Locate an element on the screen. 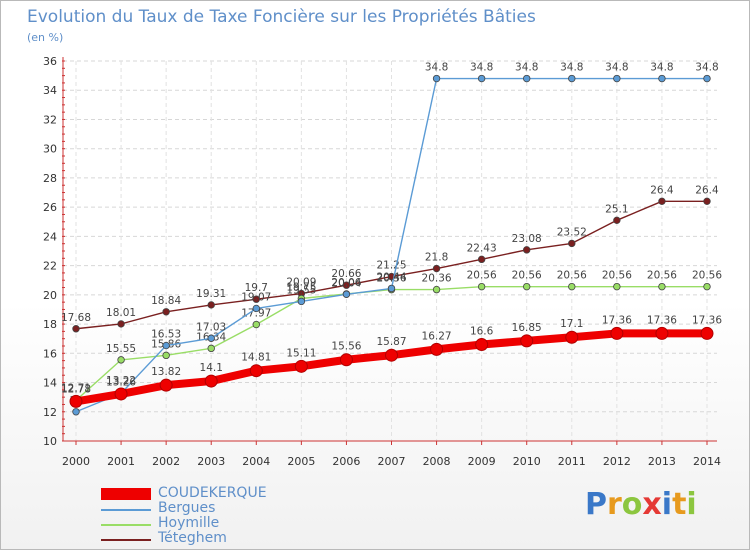  data-label-teteghem: 21.8 is located at coordinates (436, 258).